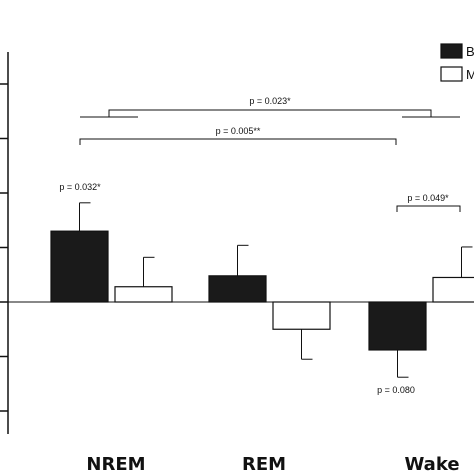 Image resolution: width=474 pixels, height=474 pixels. I want to click on legend-label-1: M, so click(470, 74).